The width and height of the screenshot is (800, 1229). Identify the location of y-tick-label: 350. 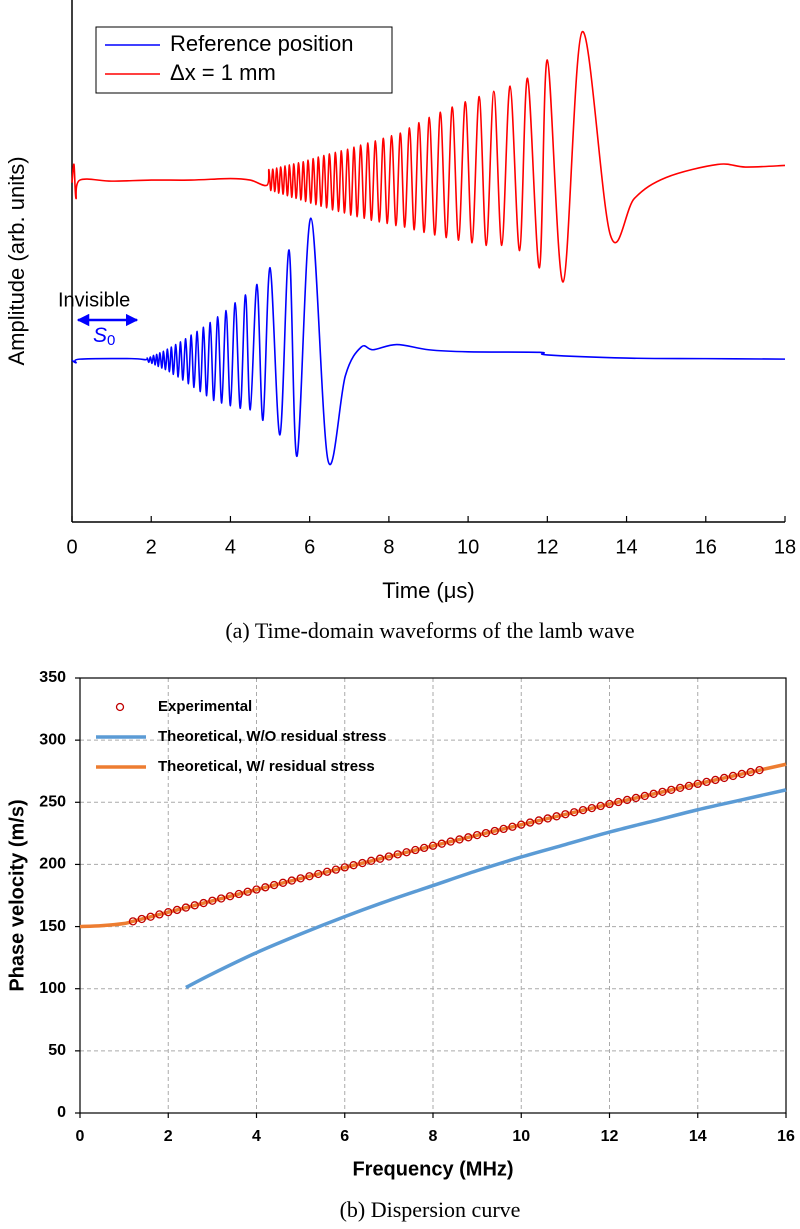
(52, 677).